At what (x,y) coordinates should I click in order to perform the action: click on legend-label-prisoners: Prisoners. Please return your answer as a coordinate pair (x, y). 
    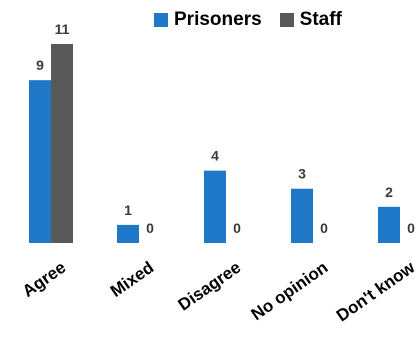
    Looking at the image, I should click on (218, 19).